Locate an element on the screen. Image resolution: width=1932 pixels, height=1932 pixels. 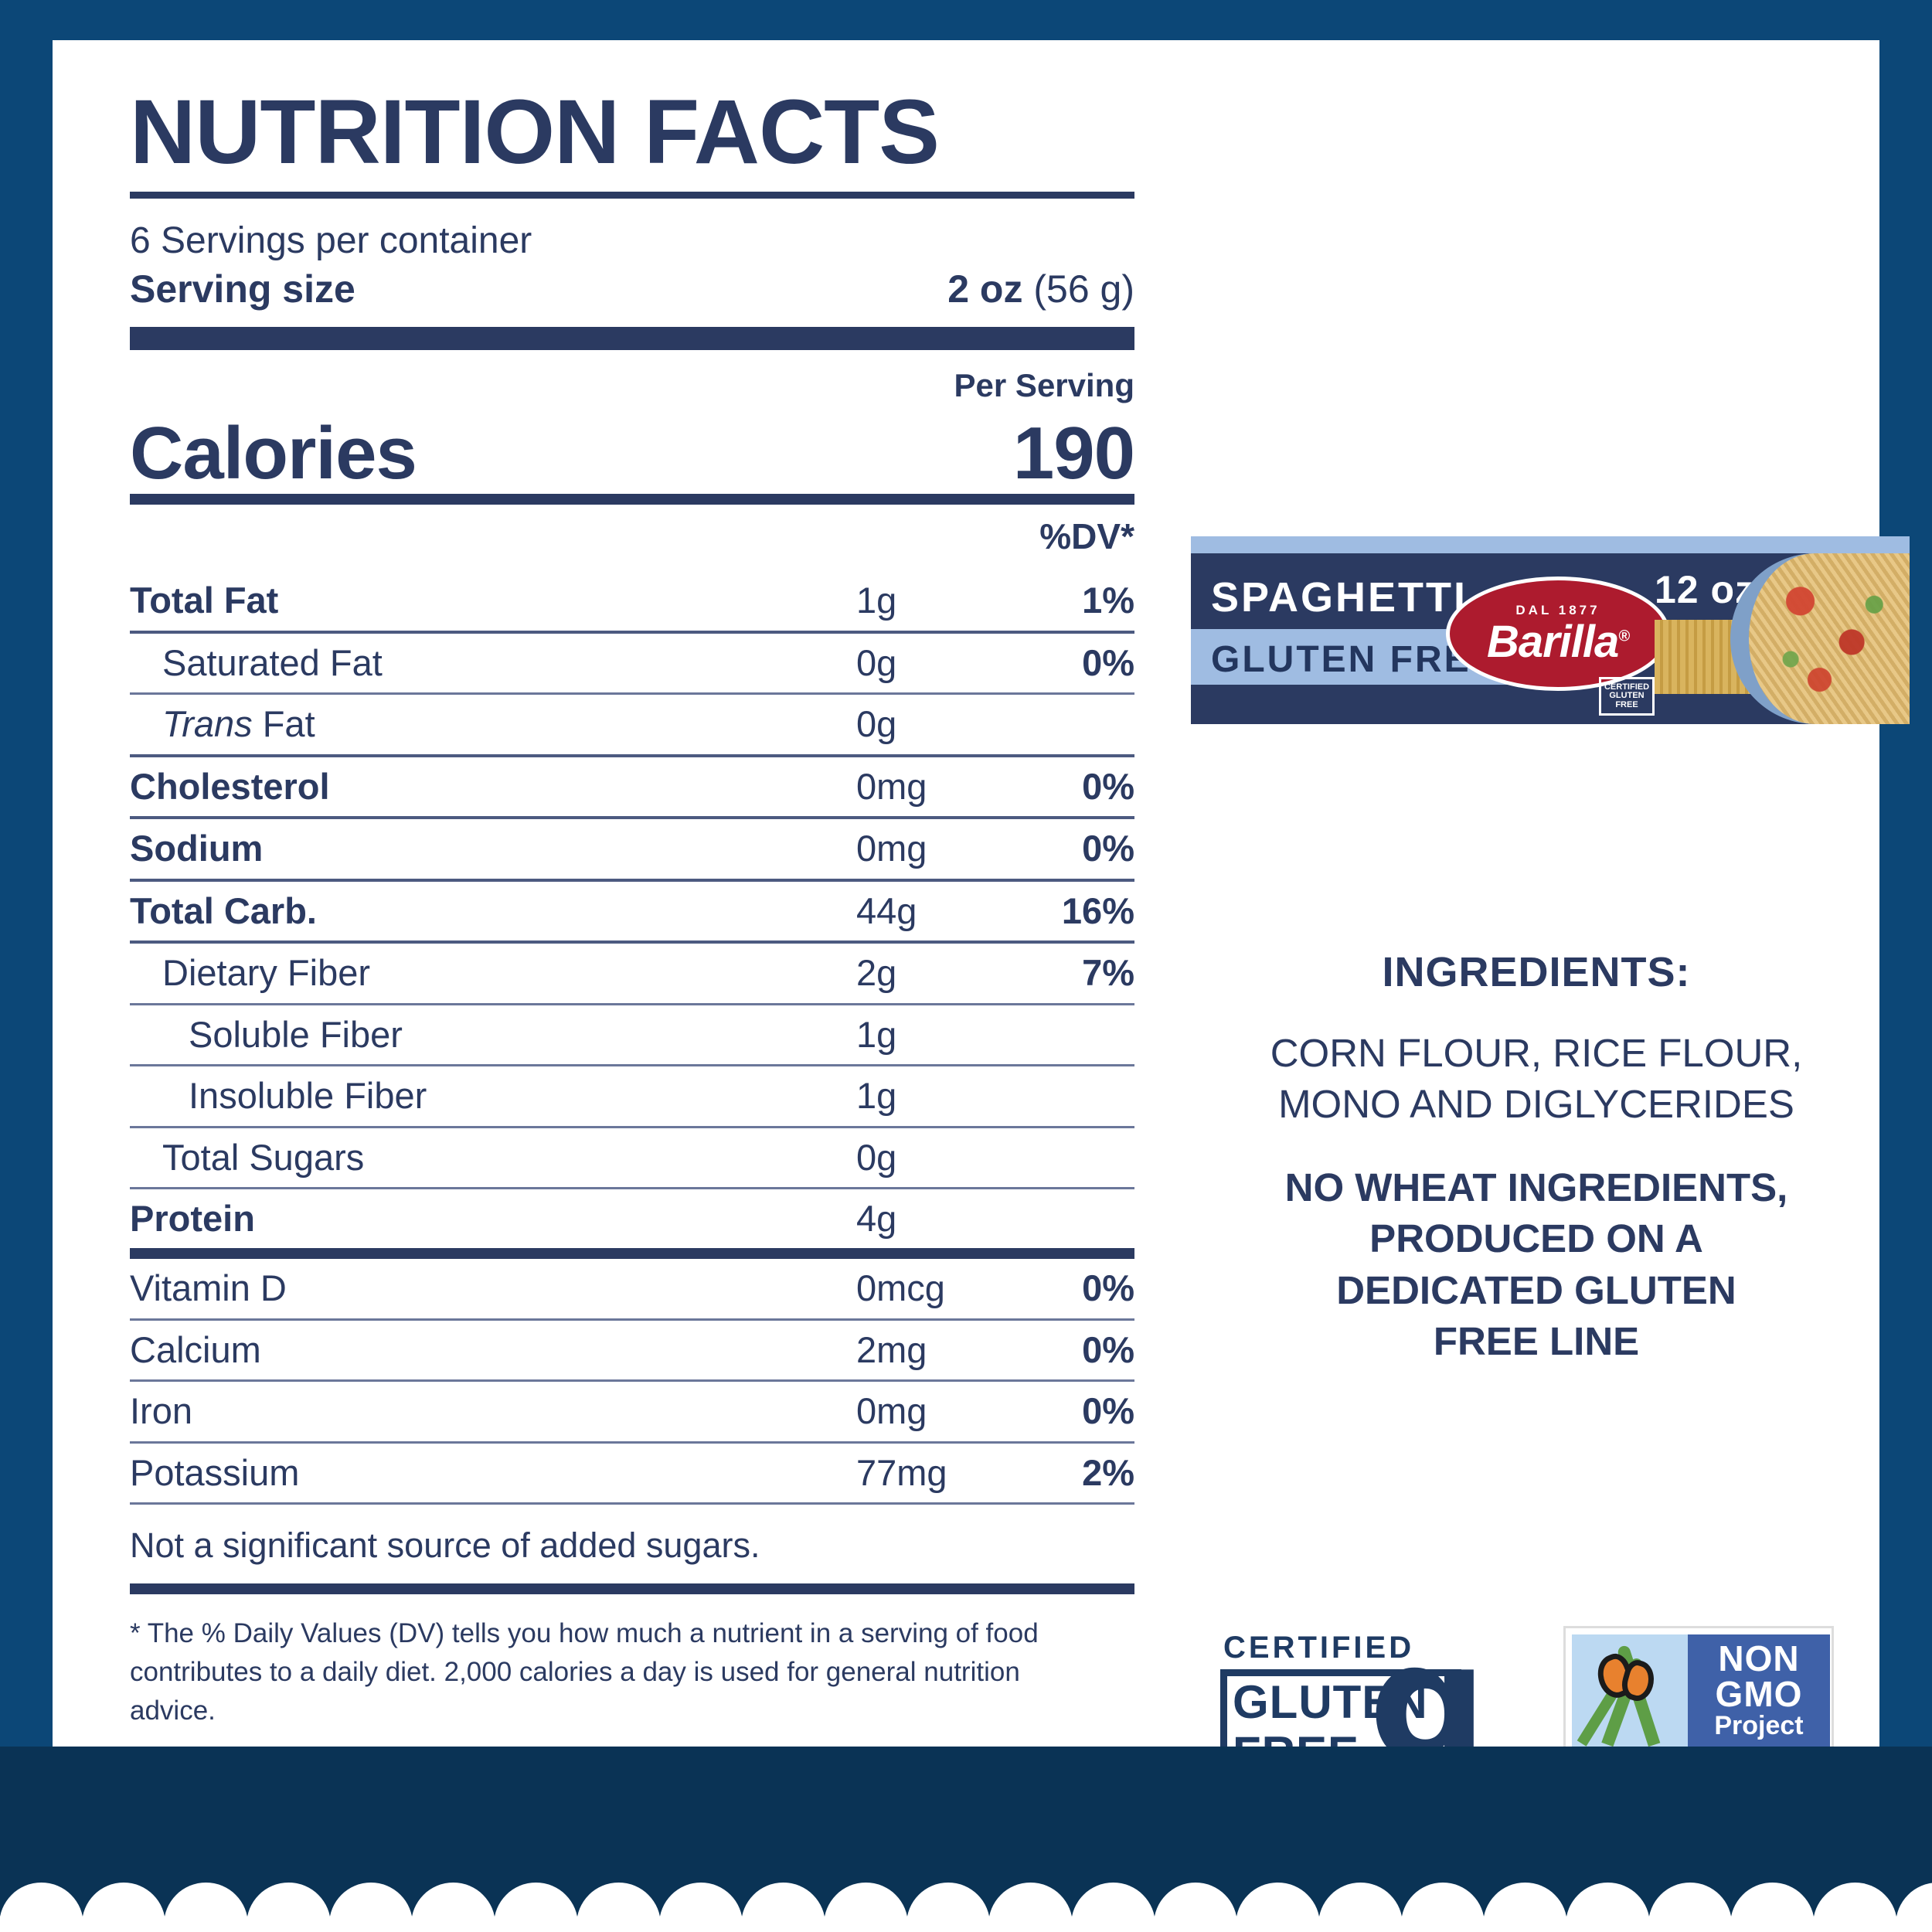
nutrient-amount: 4g is located at coordinates (877, 1218).